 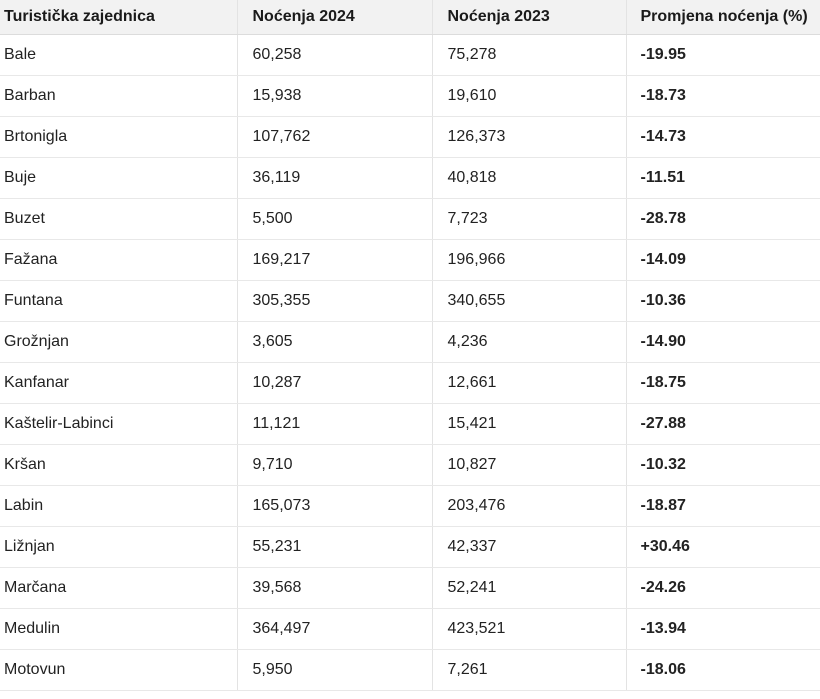 I want to click on cell-nights-2023: 196,966, so click(x=529, y=260).